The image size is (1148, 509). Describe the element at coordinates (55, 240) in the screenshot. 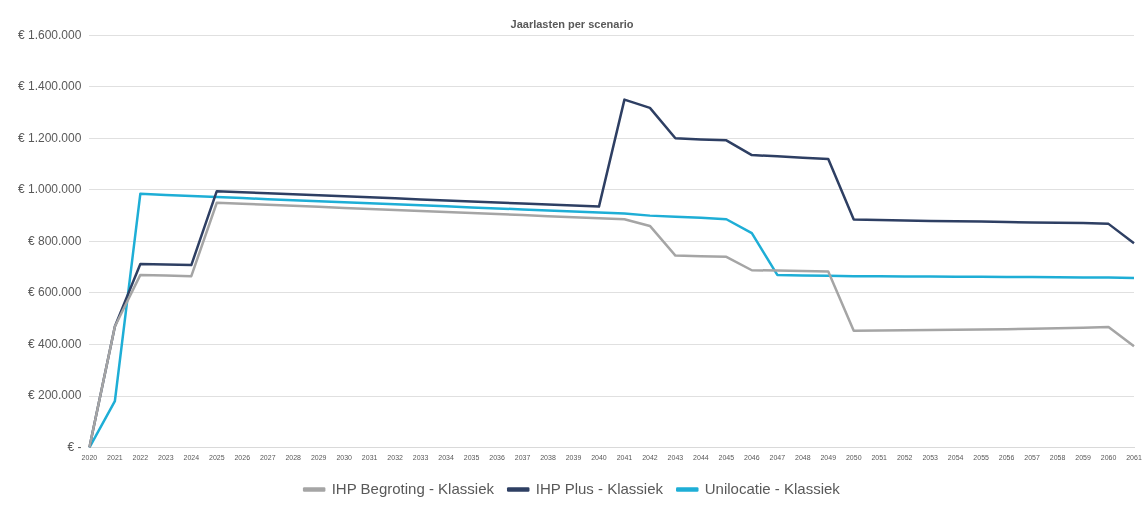

I see `y-tick-label: € 800.000` at that location.